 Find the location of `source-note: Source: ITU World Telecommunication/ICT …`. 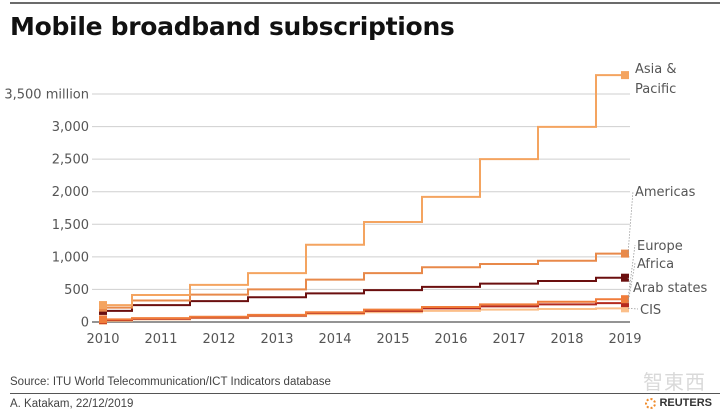

source-note: Source: ITU World Telecommunication/ICT … is located at coordinates (170, 382).